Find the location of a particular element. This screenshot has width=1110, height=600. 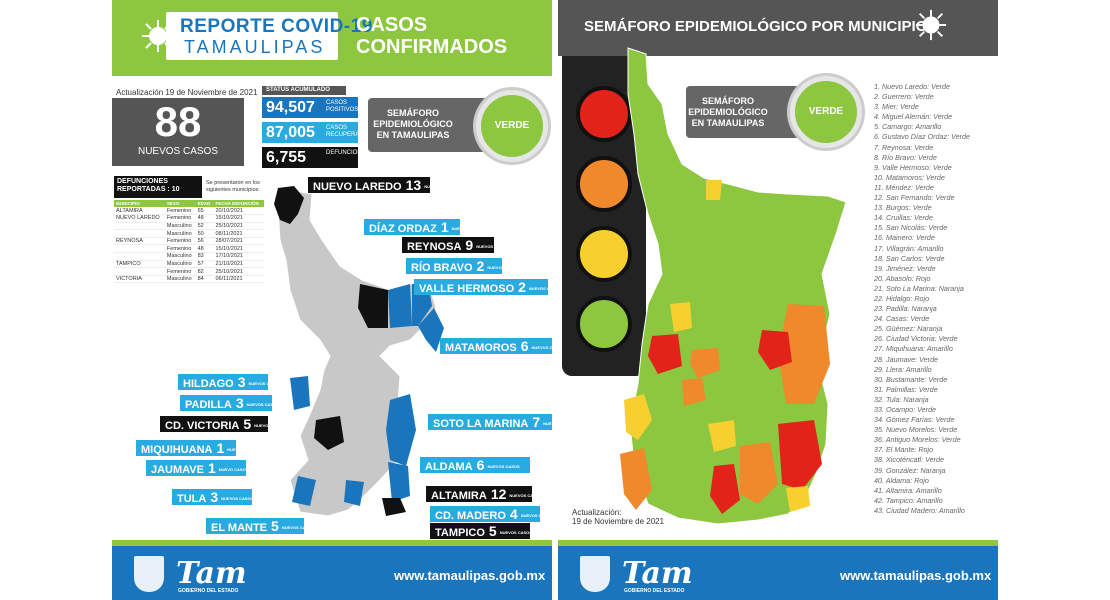

update-date: Actualización: 19 de Noviembre de 2021 is located at coordinates (618, 517).